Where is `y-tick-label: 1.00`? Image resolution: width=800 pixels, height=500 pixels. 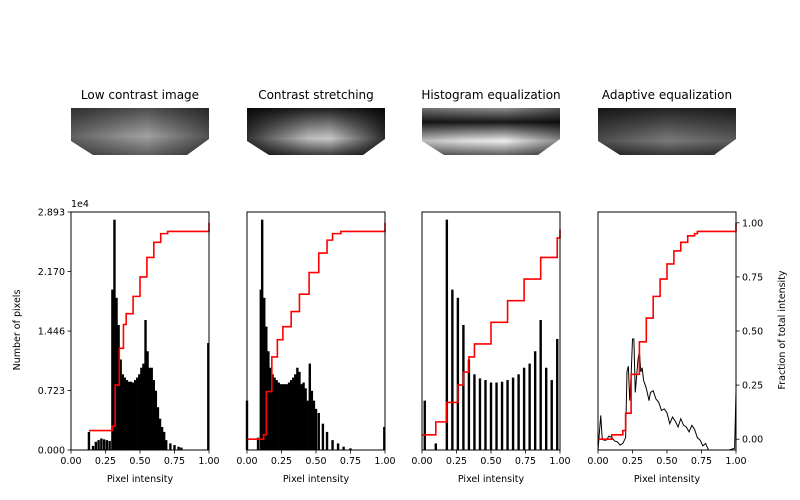
y-tick-label: 1.00 is located at coordinates (752, 223).